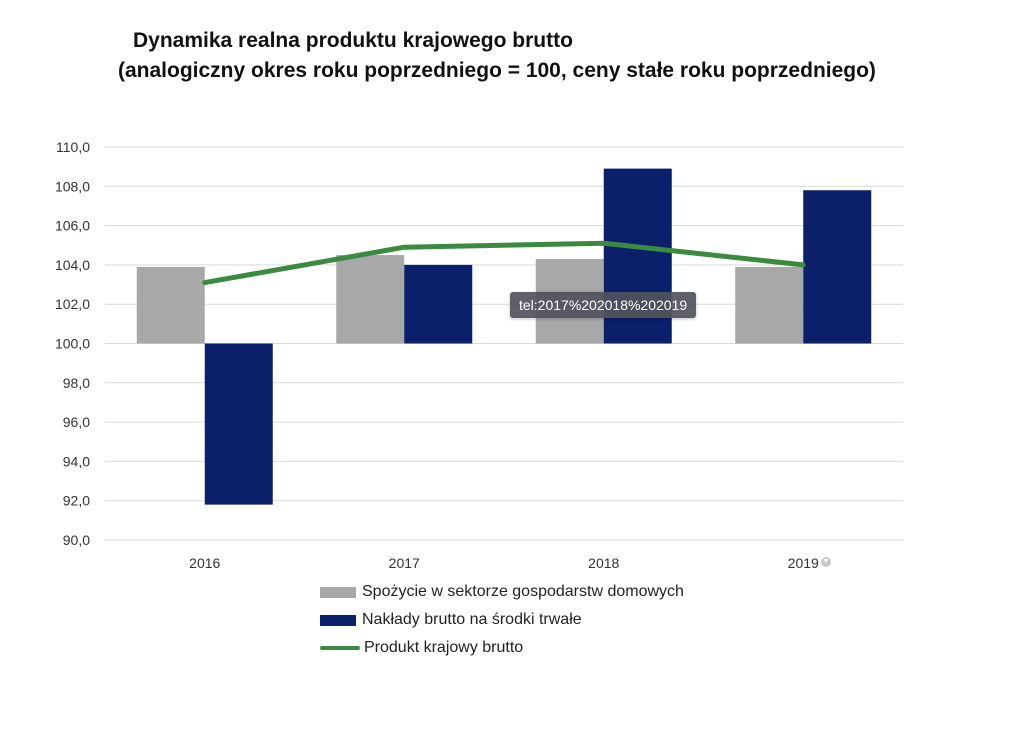 Image resolution: width=1024 pixels, height=745 pixels. Describe the element at coordinates (404, 563) in the screenshot. I see `x-tick-label: 2017` at that location.